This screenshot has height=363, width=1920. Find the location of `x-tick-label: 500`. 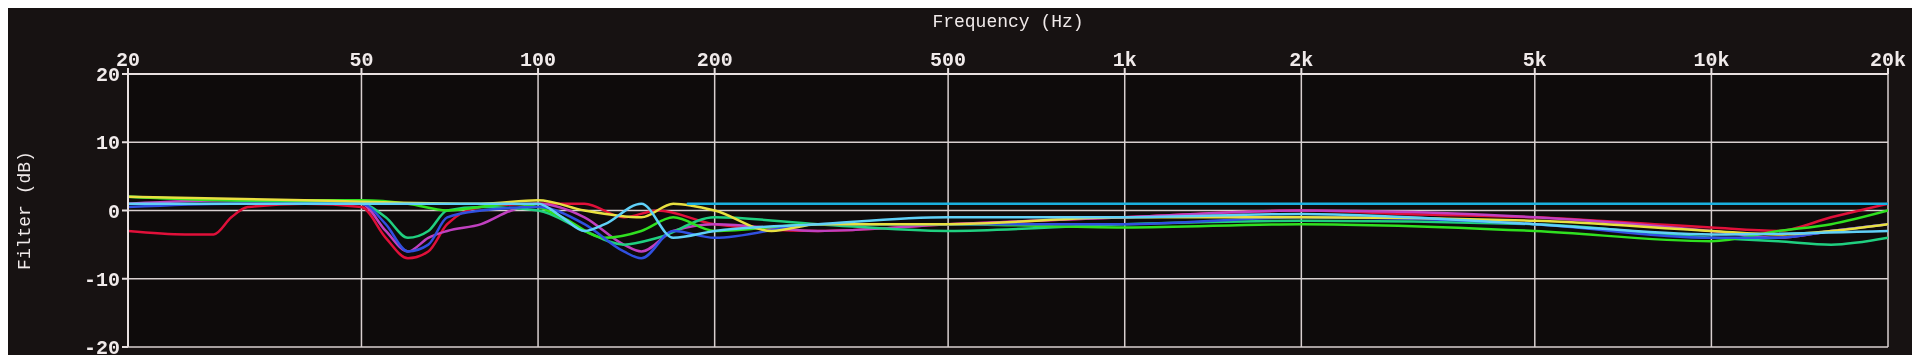

x-tick-label: 500 is located at coordinates (948, 60).